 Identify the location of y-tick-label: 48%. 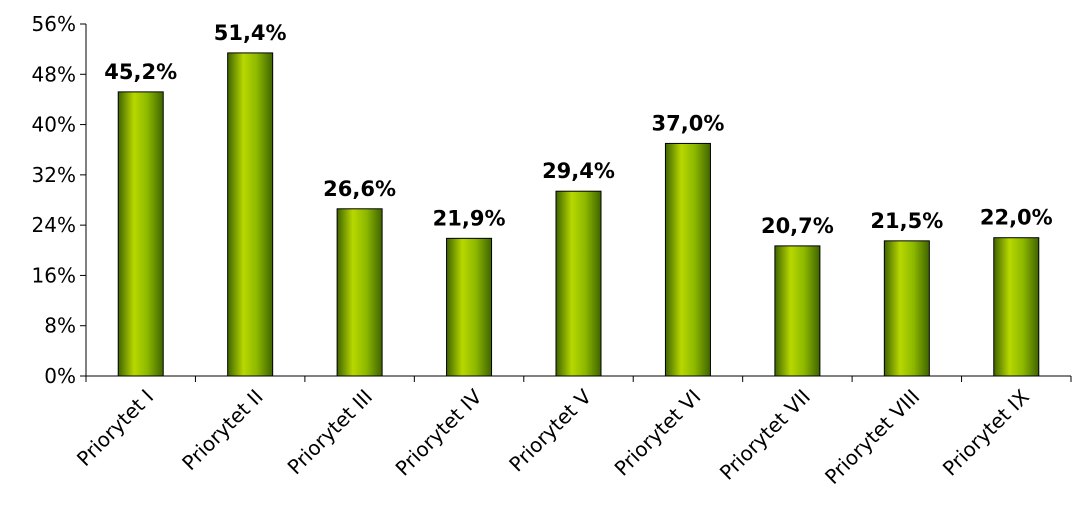
(54, 74).